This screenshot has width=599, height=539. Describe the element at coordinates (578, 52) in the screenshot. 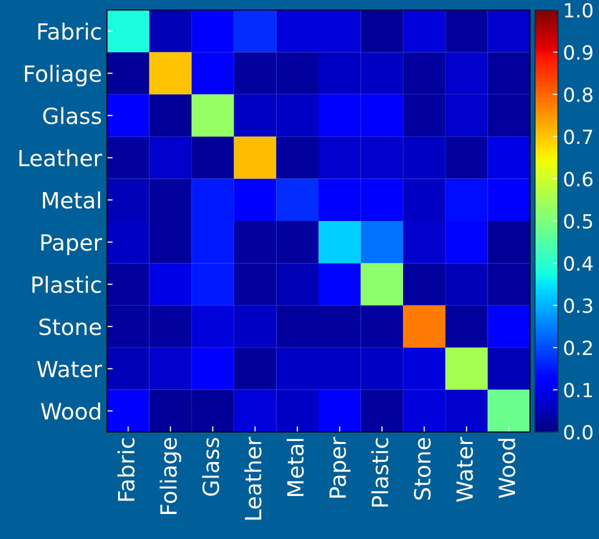

I see `color-bar-label: 0.9` at that location.